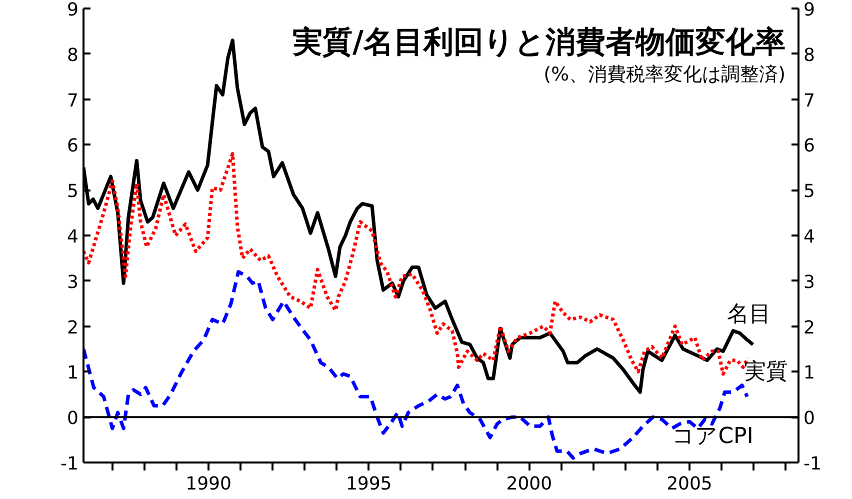  Describe the element at coordinates (809, 55) in the screenshot. I see `y2-tick-label: 8` at that location.